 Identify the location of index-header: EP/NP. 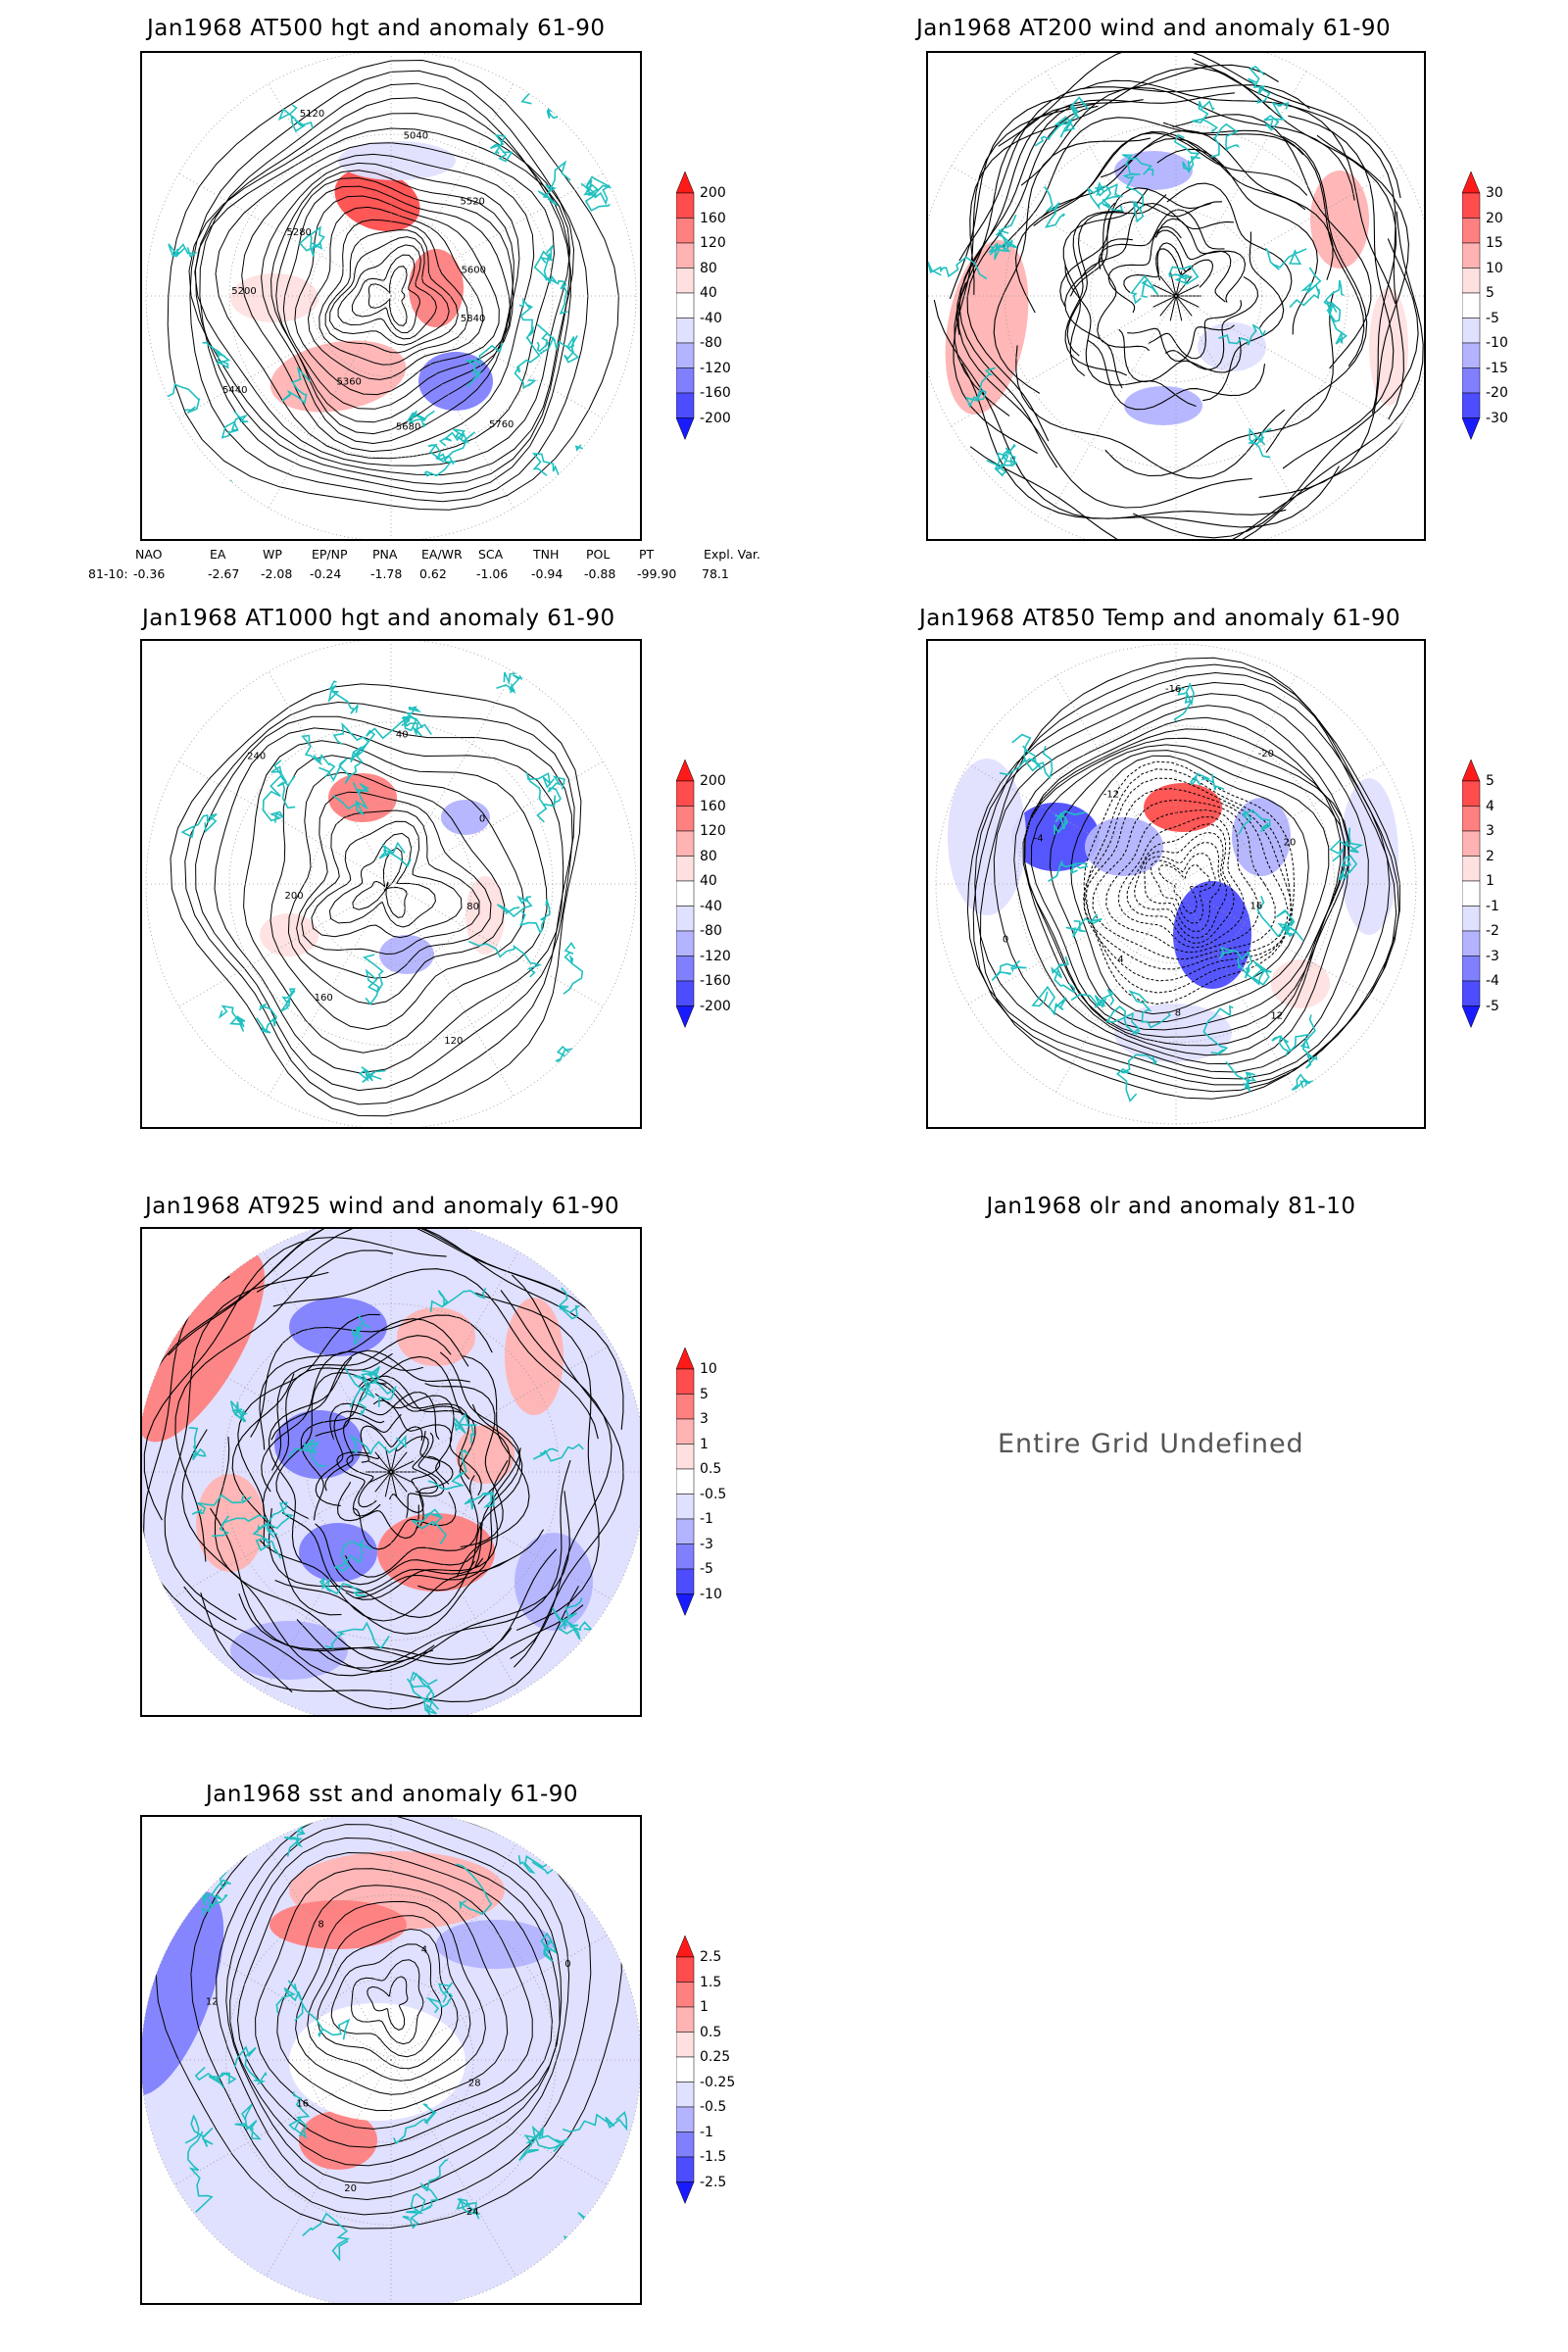
(330, 554).